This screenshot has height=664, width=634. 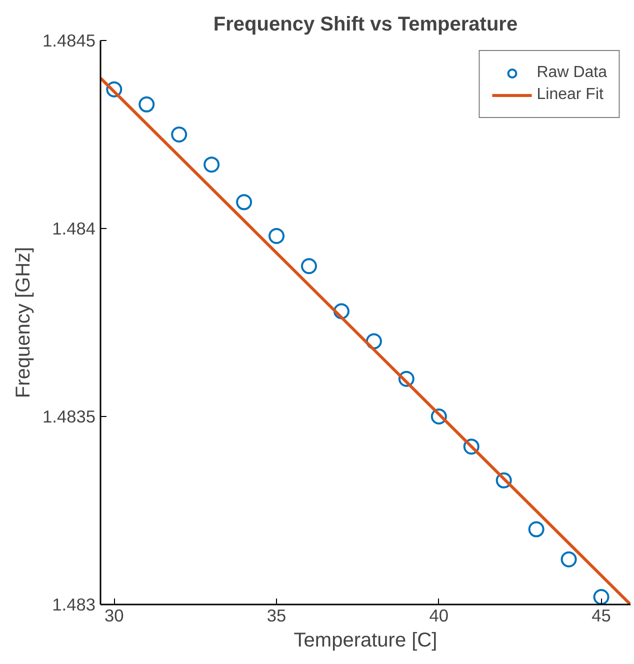 I want to click on y-axis-title: Frequency [GHz], so click(x=23, y=322).